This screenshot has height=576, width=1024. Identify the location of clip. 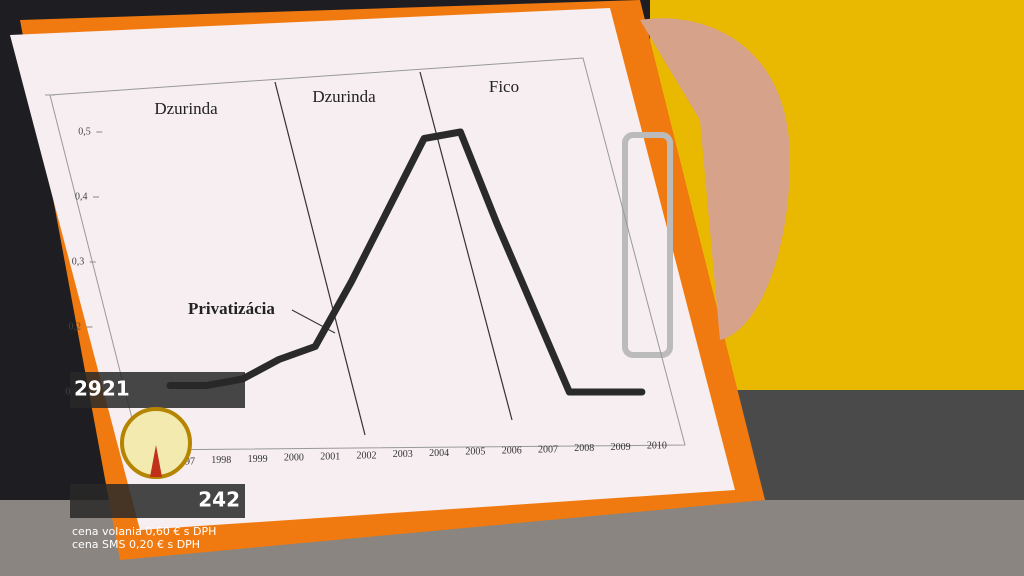
(647, 245).